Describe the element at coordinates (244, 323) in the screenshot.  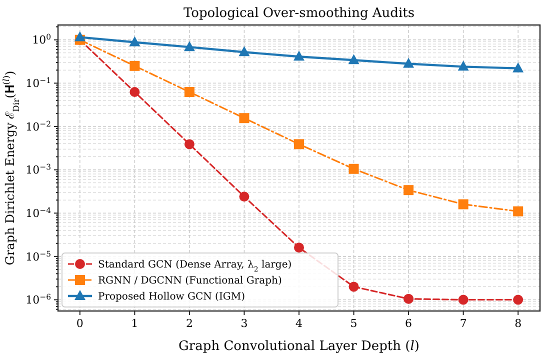
I see `x-tick-label: 3` at that location.